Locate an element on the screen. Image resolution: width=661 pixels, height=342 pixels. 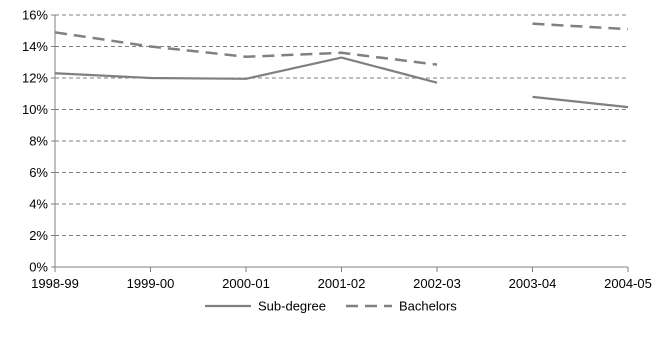
y-tick-label: 6% is located at coordinates (38, 172).